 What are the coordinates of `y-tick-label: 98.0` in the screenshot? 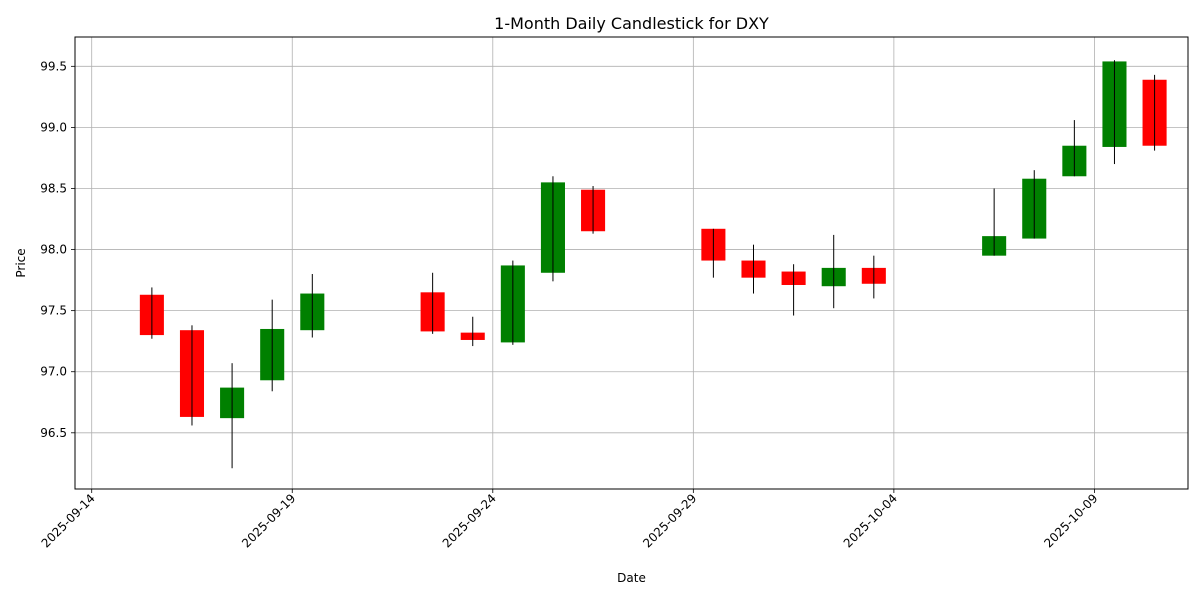 It's located at (53, 250).